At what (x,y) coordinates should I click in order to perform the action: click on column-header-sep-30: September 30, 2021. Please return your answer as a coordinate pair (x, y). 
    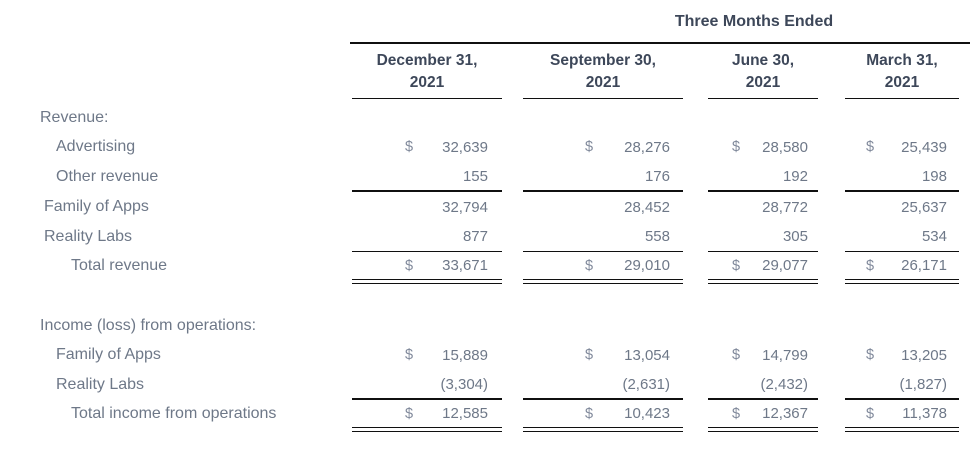
    Looking at the image, I should click on (603, 71).